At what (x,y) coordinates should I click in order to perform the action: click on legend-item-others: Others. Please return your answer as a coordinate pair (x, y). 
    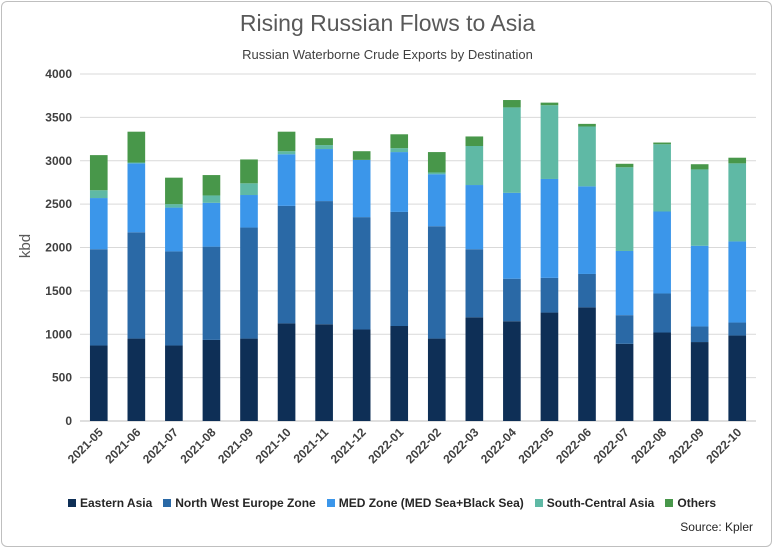
    Looking at the image, I should click on (690, 503).